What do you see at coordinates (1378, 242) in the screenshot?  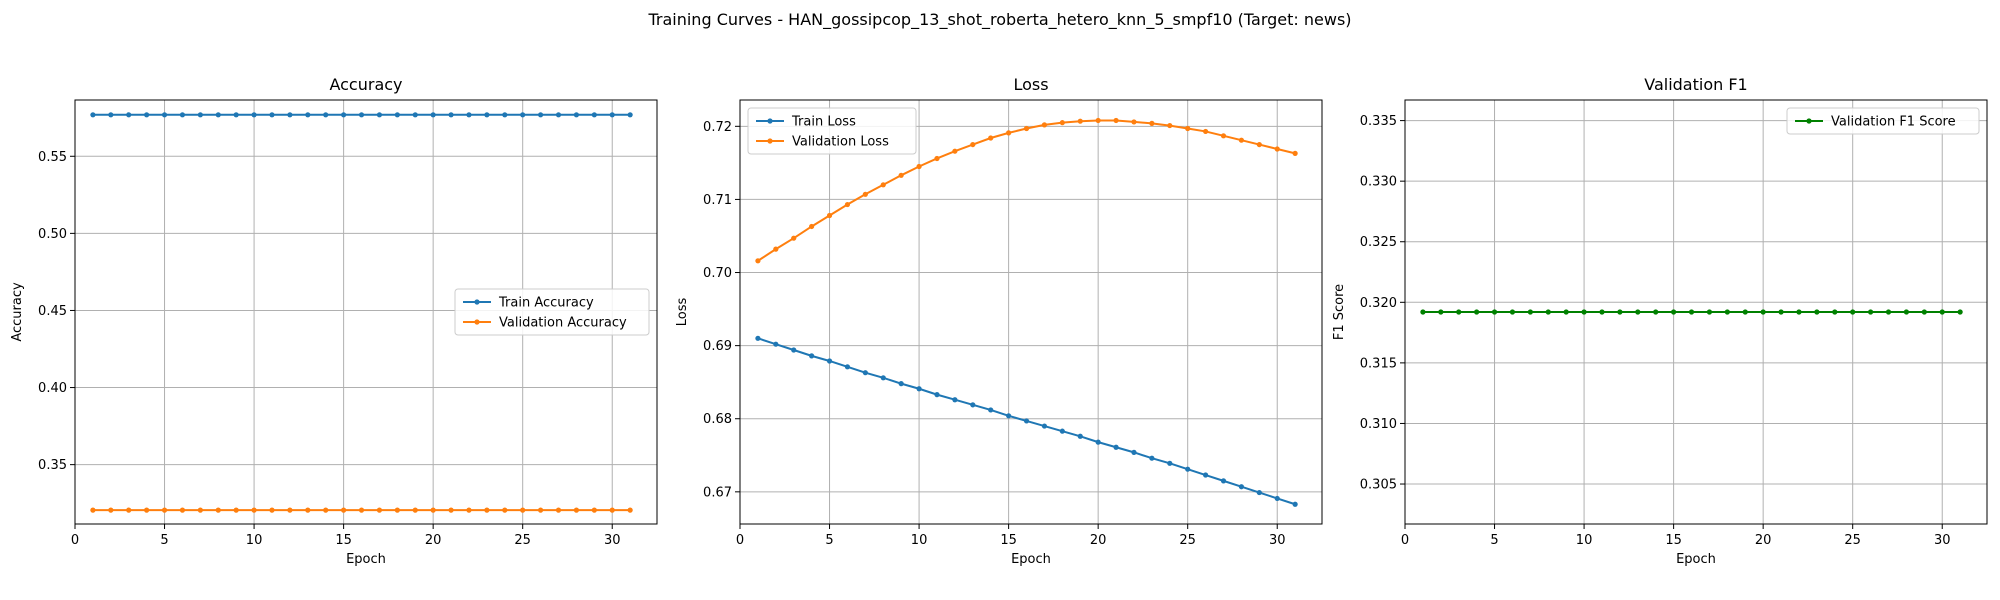 I see `y-tick-label: 0.325` at bounding box center [1378, 242].